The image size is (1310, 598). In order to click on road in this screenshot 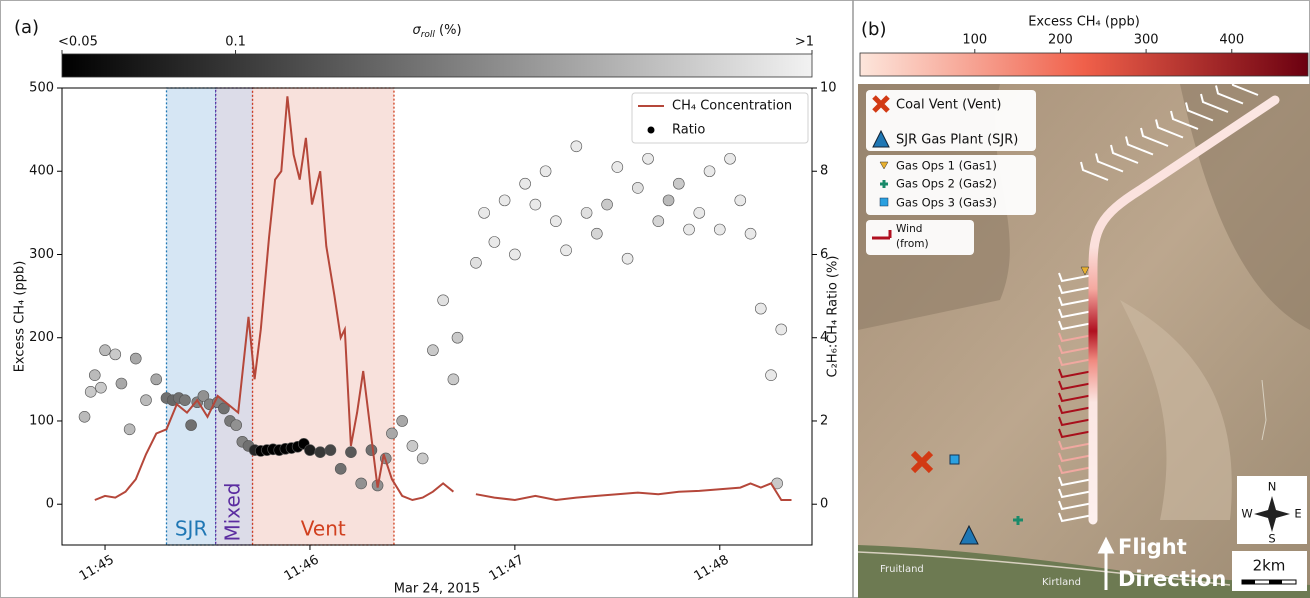, I will do `click(1044, 568)`.